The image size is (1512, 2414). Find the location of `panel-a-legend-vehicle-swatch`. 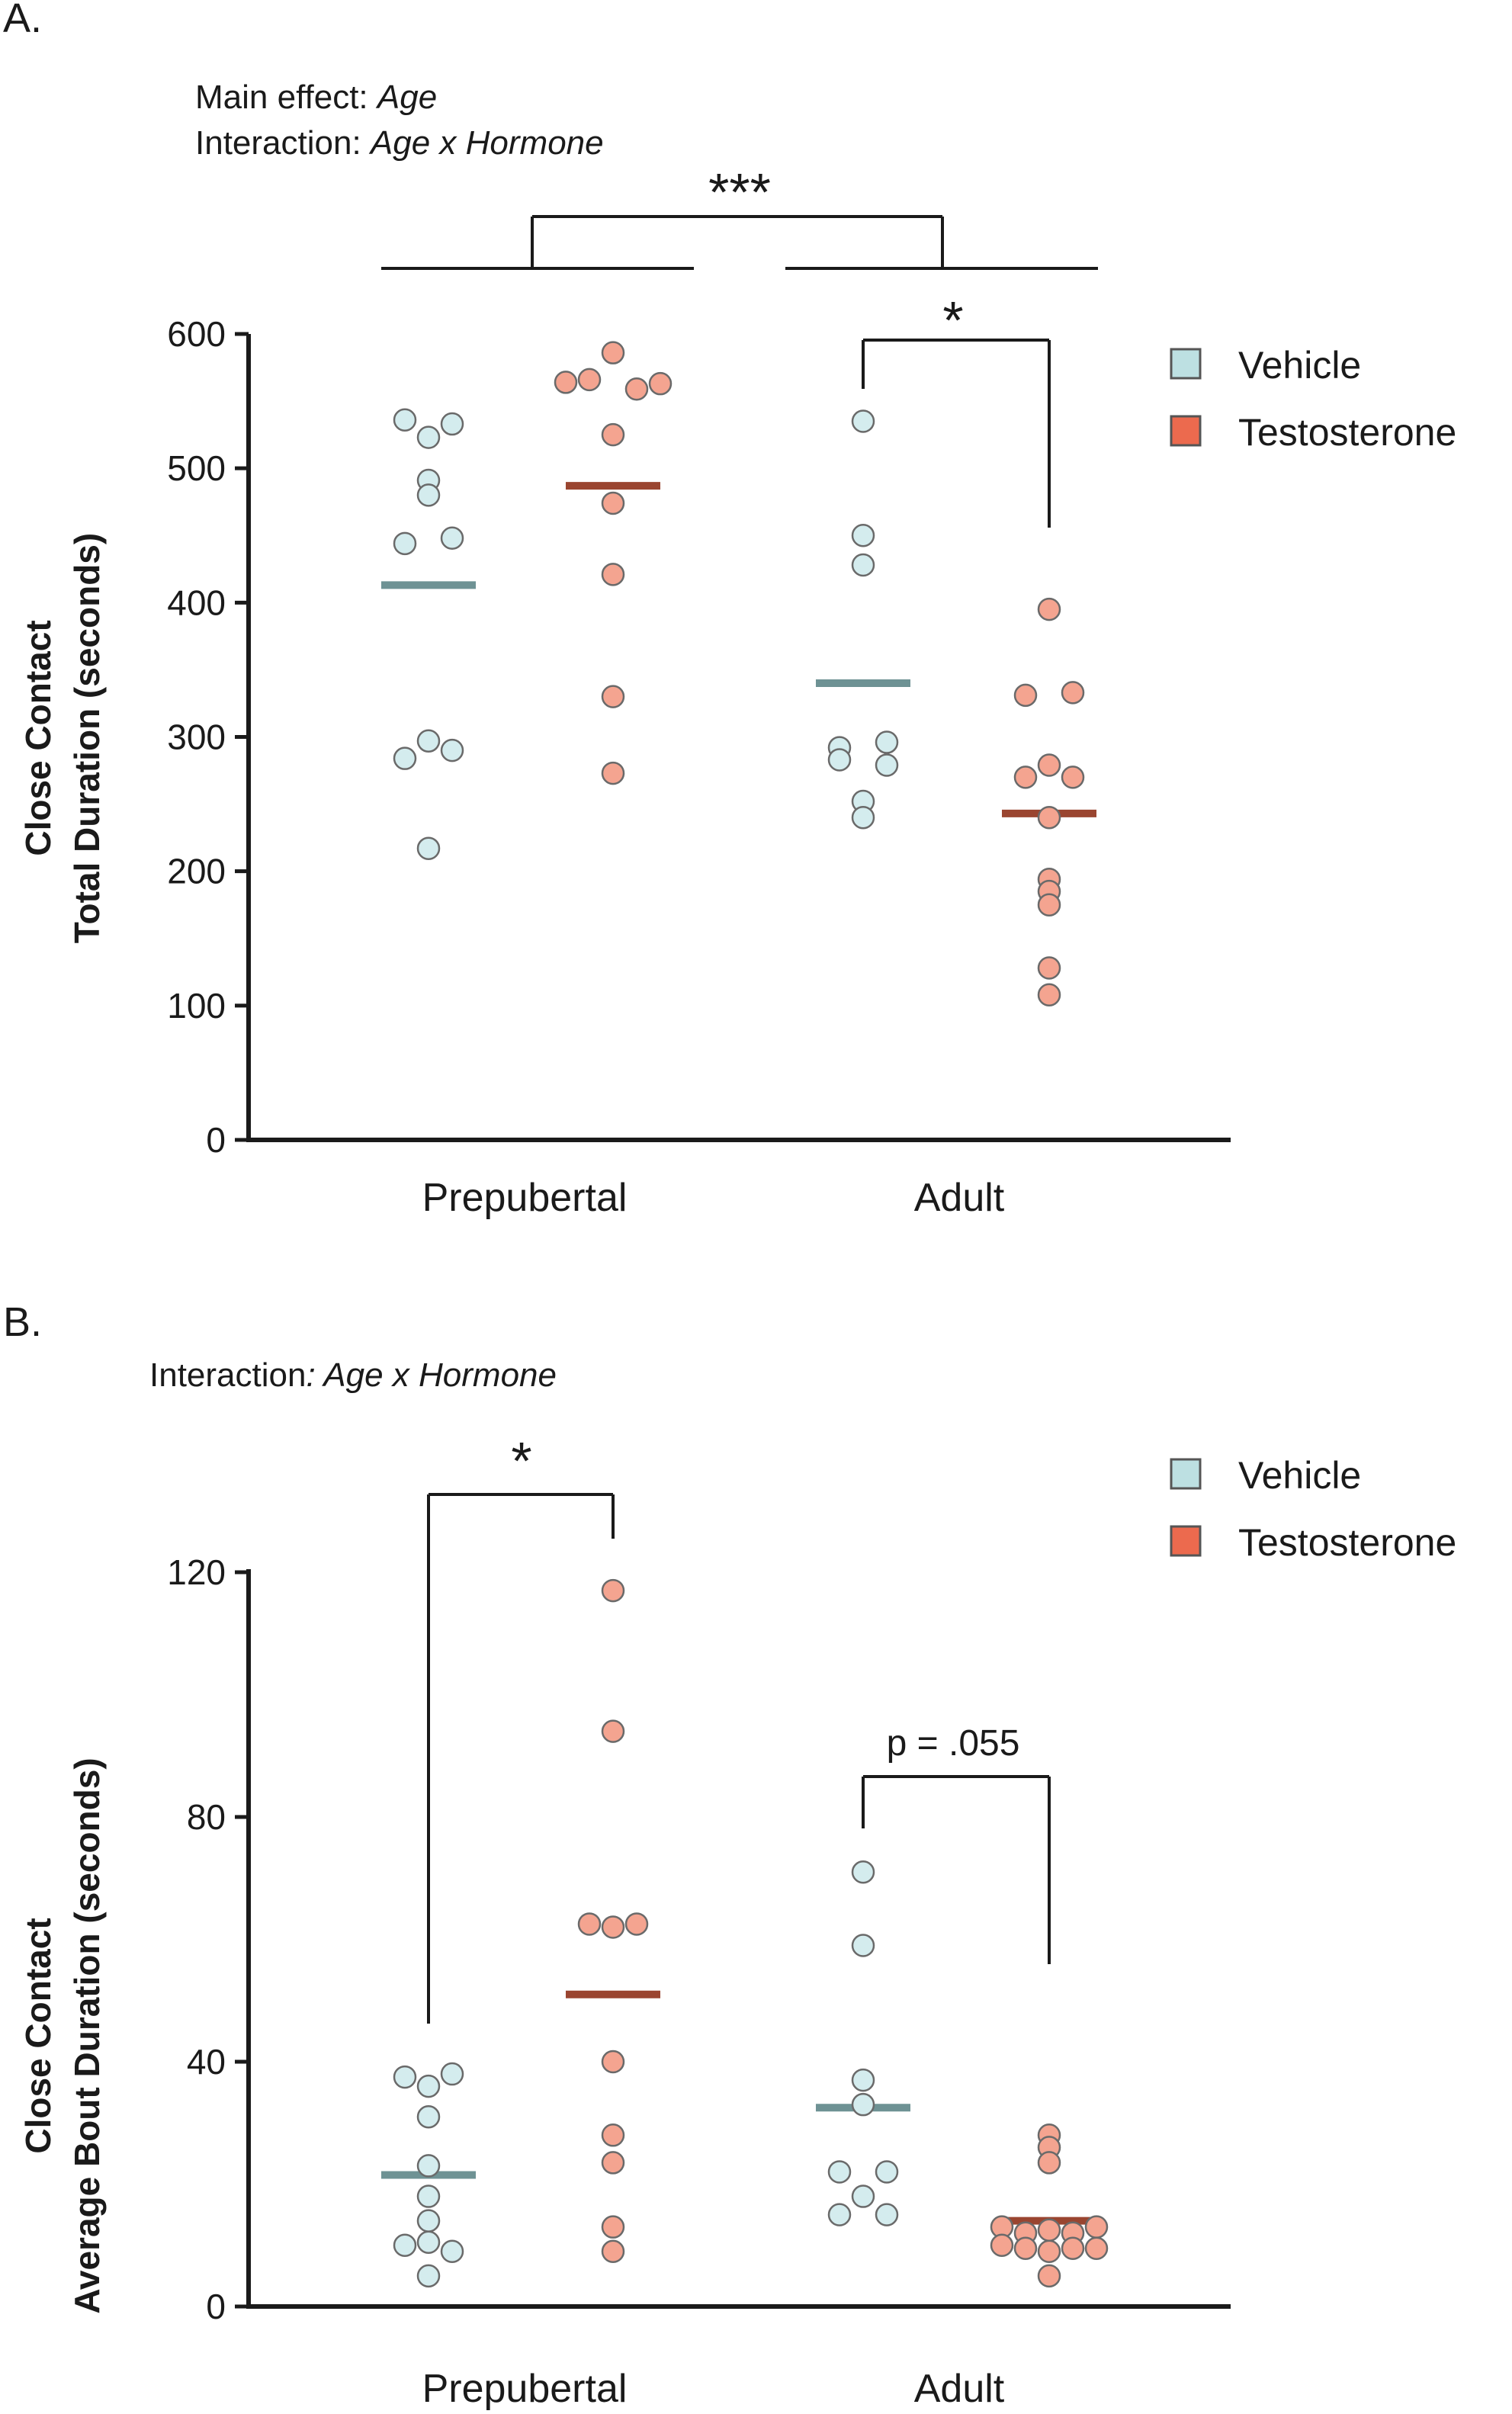

panel-a-legend-vehicle-swatch is located at coordinates (1186, 364).